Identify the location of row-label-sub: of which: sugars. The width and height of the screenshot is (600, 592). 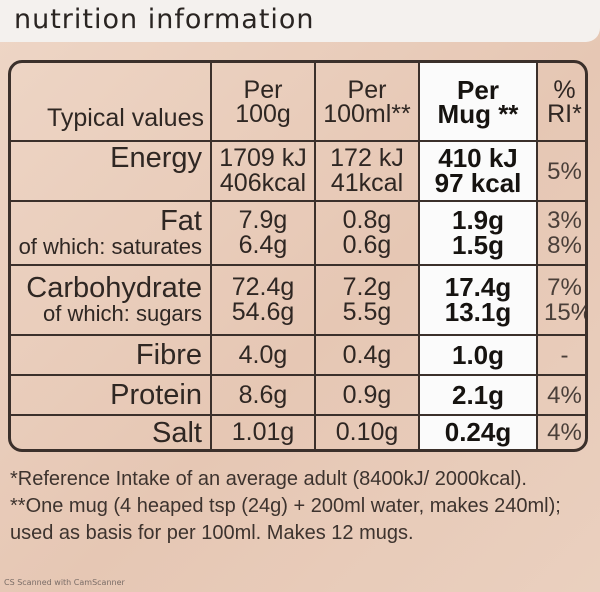
(122, 313).